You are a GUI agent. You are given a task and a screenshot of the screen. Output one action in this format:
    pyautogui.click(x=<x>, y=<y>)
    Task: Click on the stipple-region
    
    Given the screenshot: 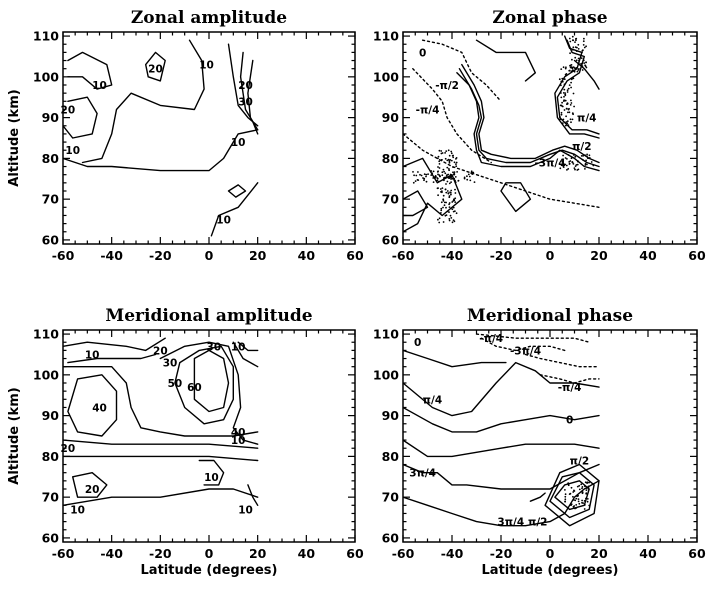 What is the action you would take?
    pyautogui.click(x=577, y=162)
    